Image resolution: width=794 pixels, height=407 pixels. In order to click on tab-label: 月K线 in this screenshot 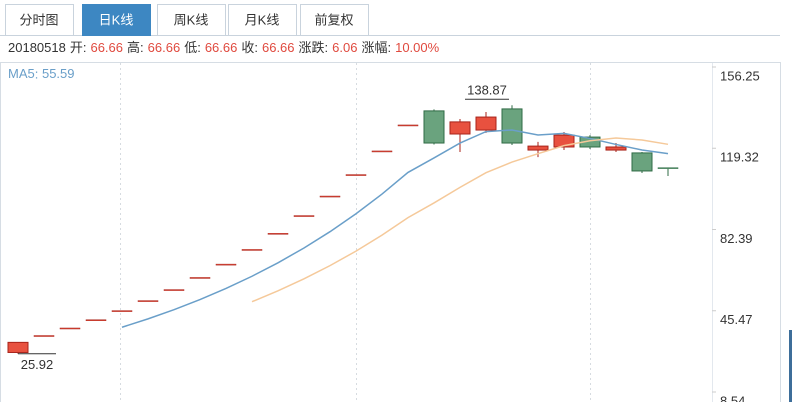, I will do `click(262, 19)`.